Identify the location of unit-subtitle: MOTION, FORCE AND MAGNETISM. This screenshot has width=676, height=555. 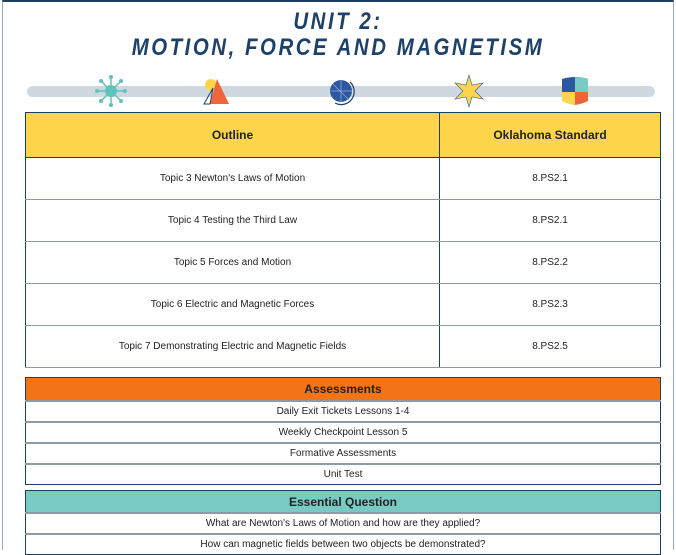
(338, 47).